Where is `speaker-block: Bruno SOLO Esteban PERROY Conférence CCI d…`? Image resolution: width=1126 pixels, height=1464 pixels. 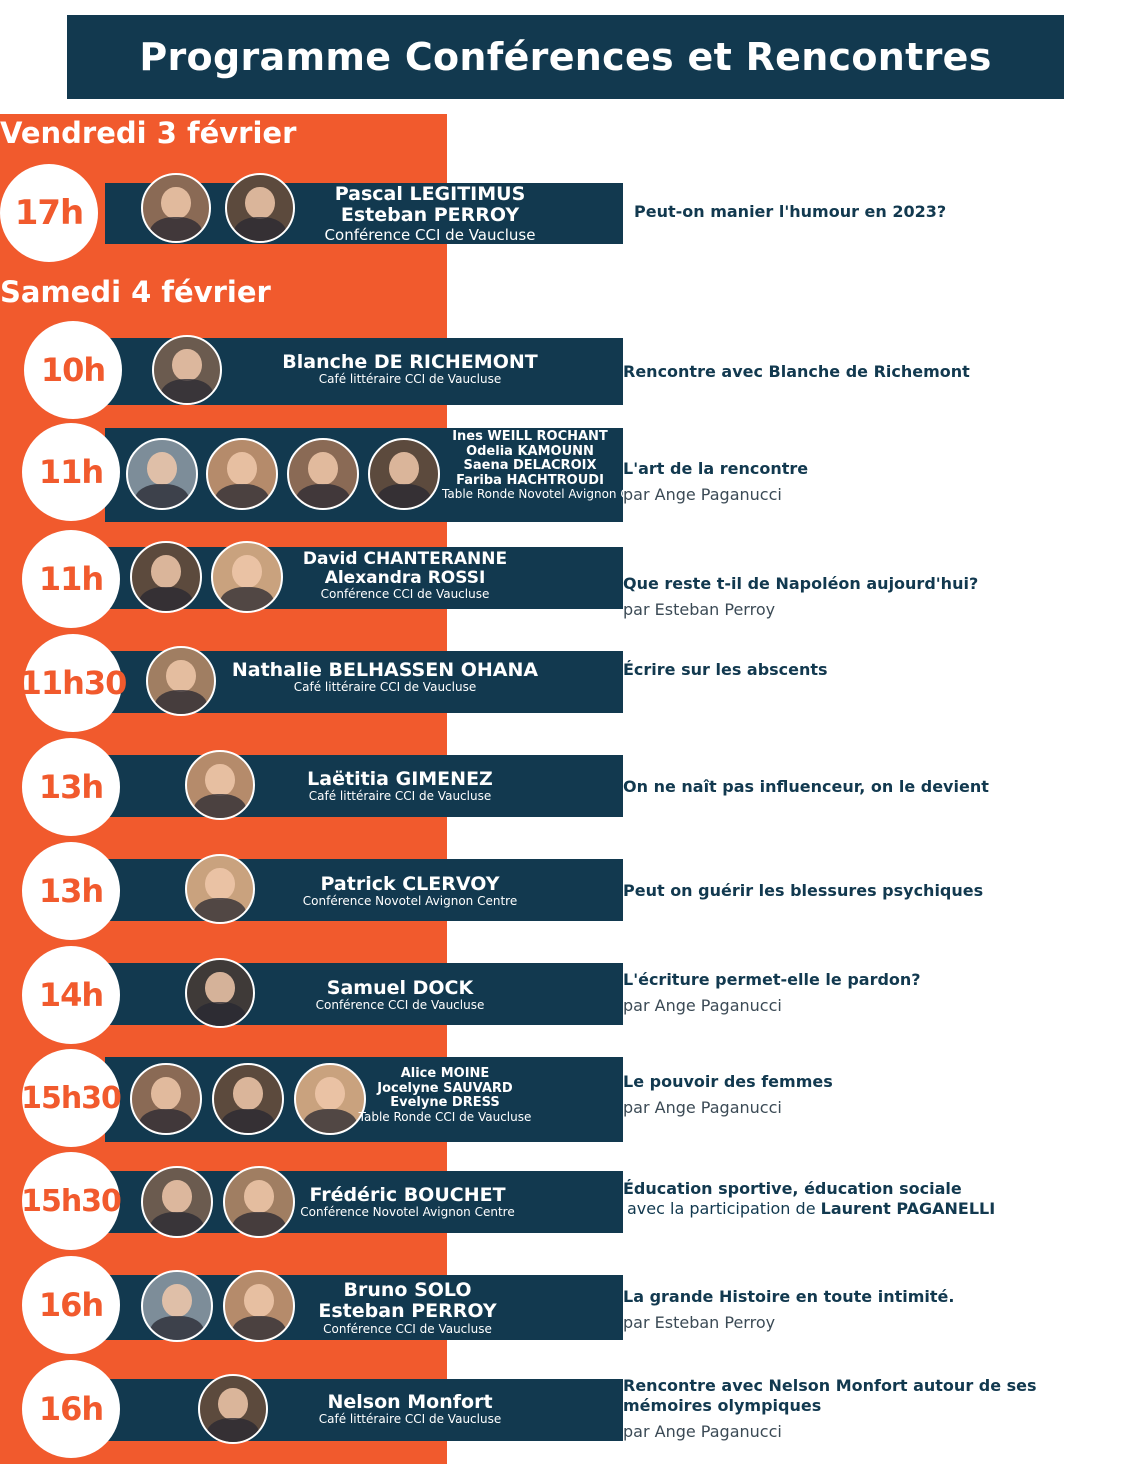
speaker-block: Bruno SOLO Esteban PERROY Conférence CCI d… is located at coordinates (407, 1307).